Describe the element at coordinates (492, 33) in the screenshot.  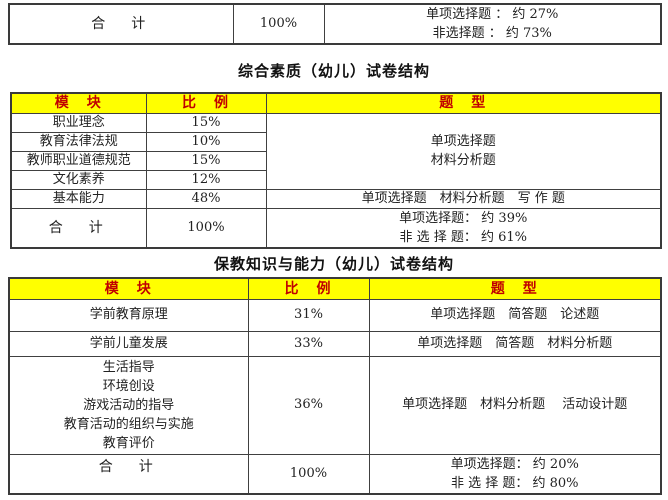
I see `breakdown-line: 非选择题 ： 约 73%` at that location.